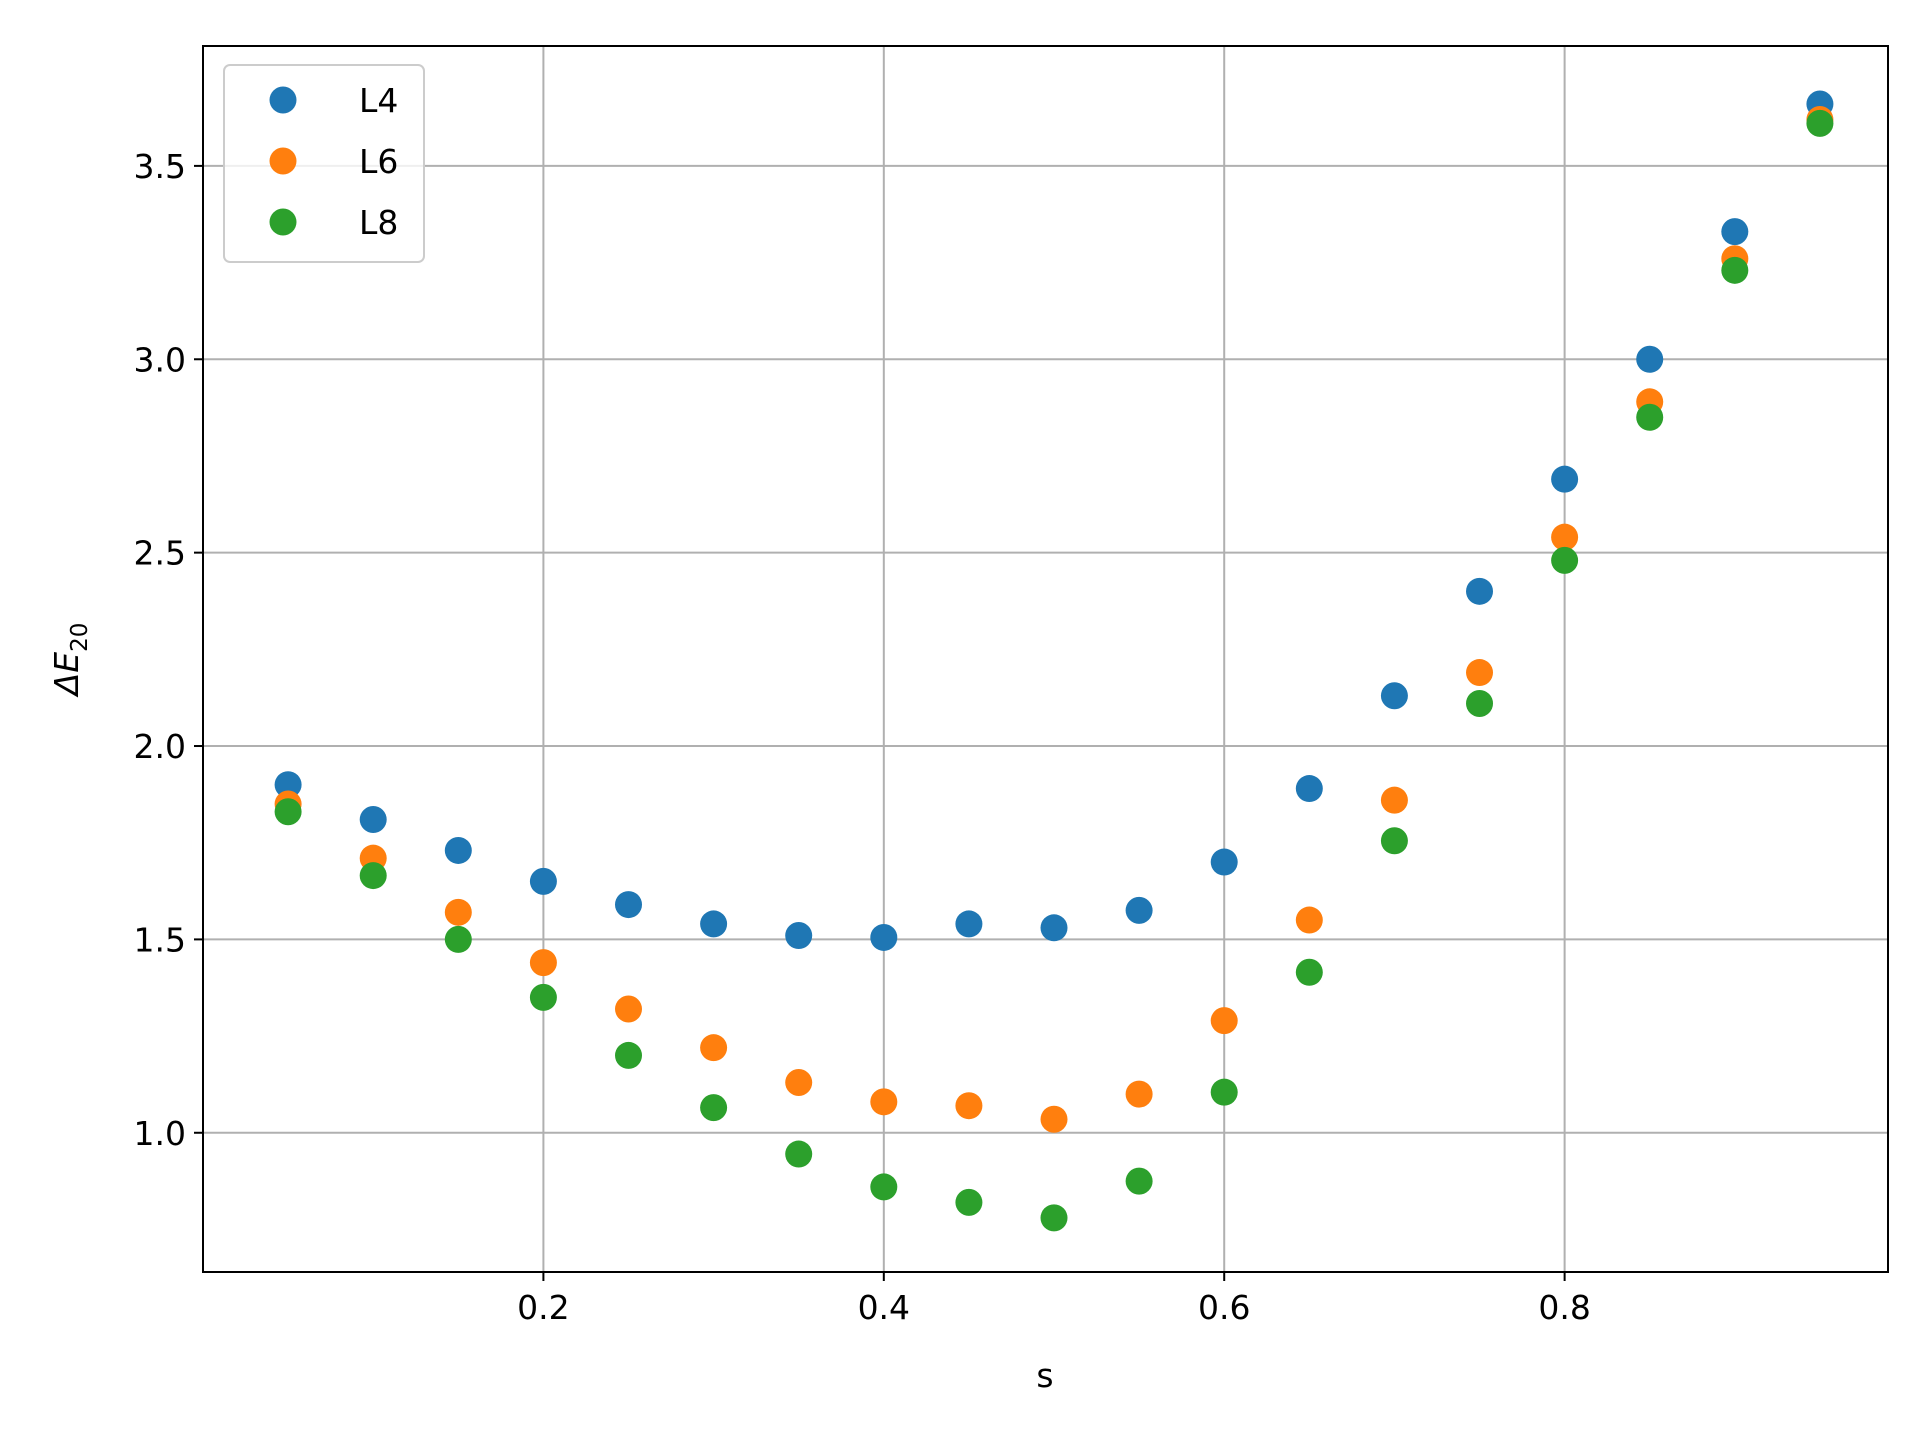 The width and height of the screenshot is (1920, 1440). I want to click on legend-label-l4: L4, so click(378, 100).